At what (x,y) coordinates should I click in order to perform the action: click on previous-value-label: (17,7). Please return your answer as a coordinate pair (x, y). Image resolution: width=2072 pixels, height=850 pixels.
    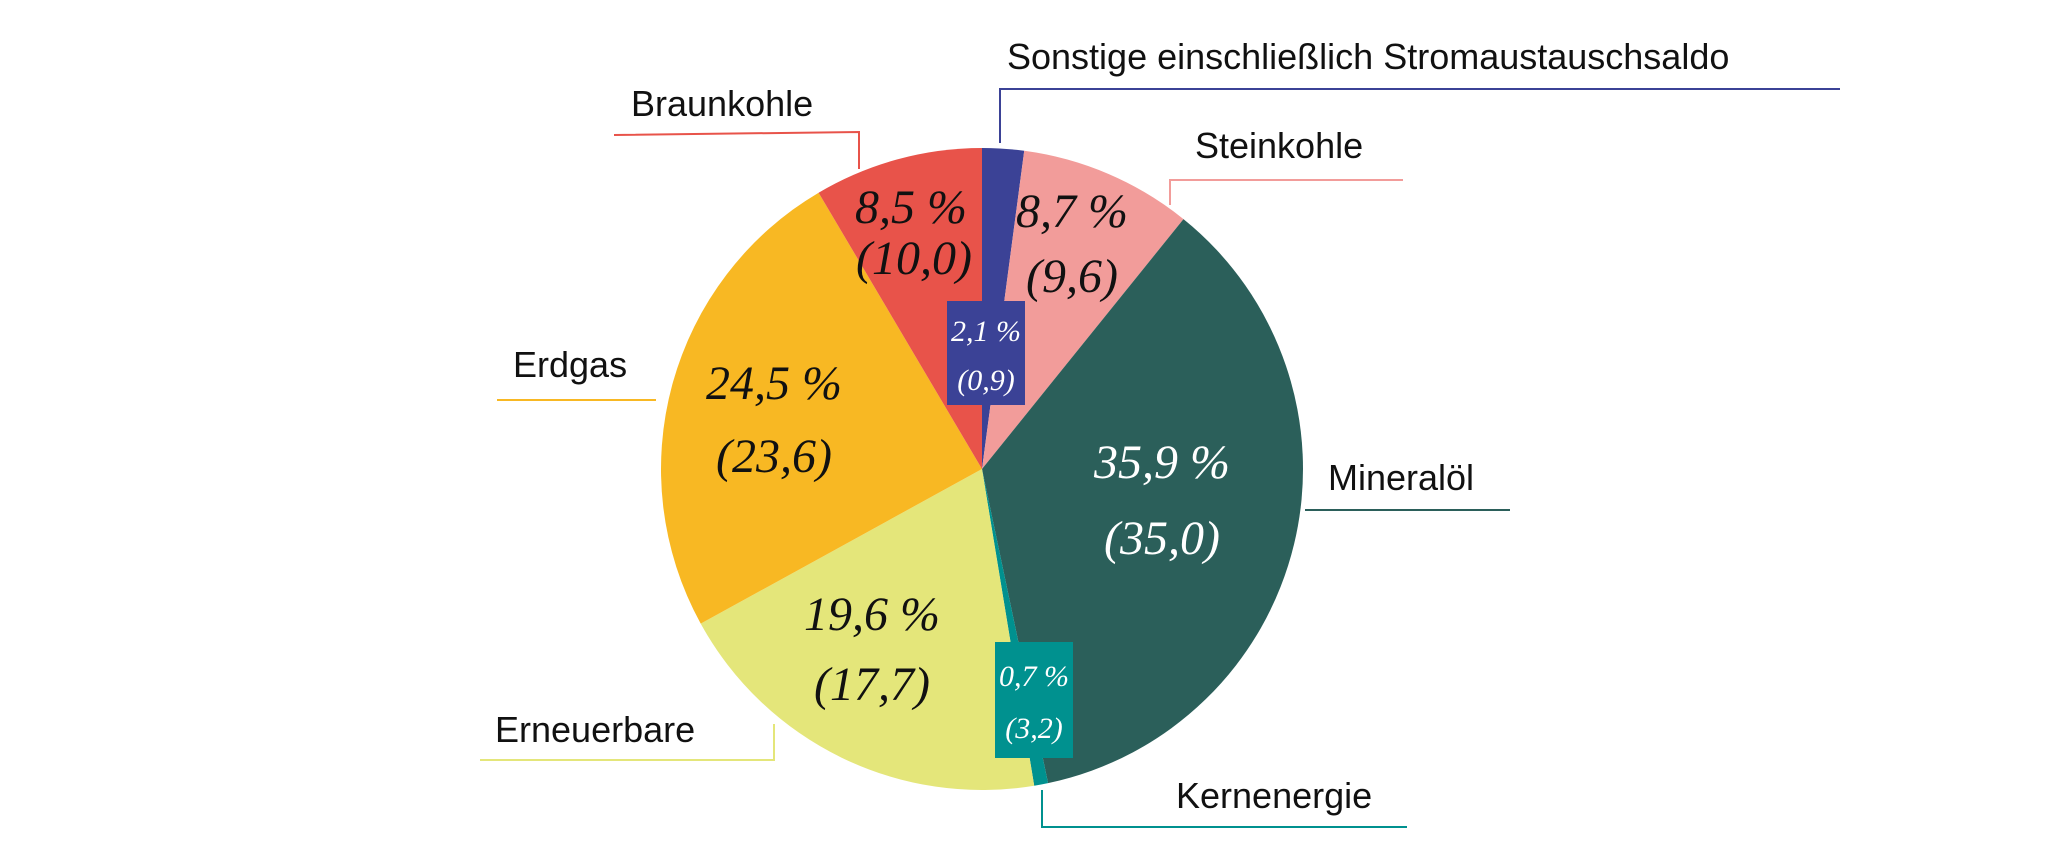
    Looking at the image, I should click on (872, 684).